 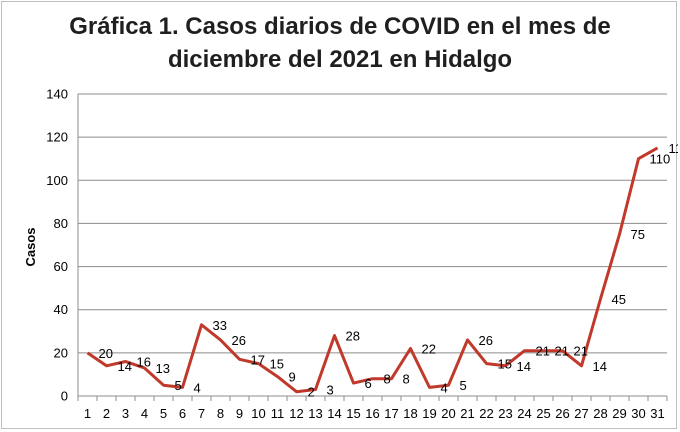 I want to click on x-tick-label: 17, so click(x=391, y=413).